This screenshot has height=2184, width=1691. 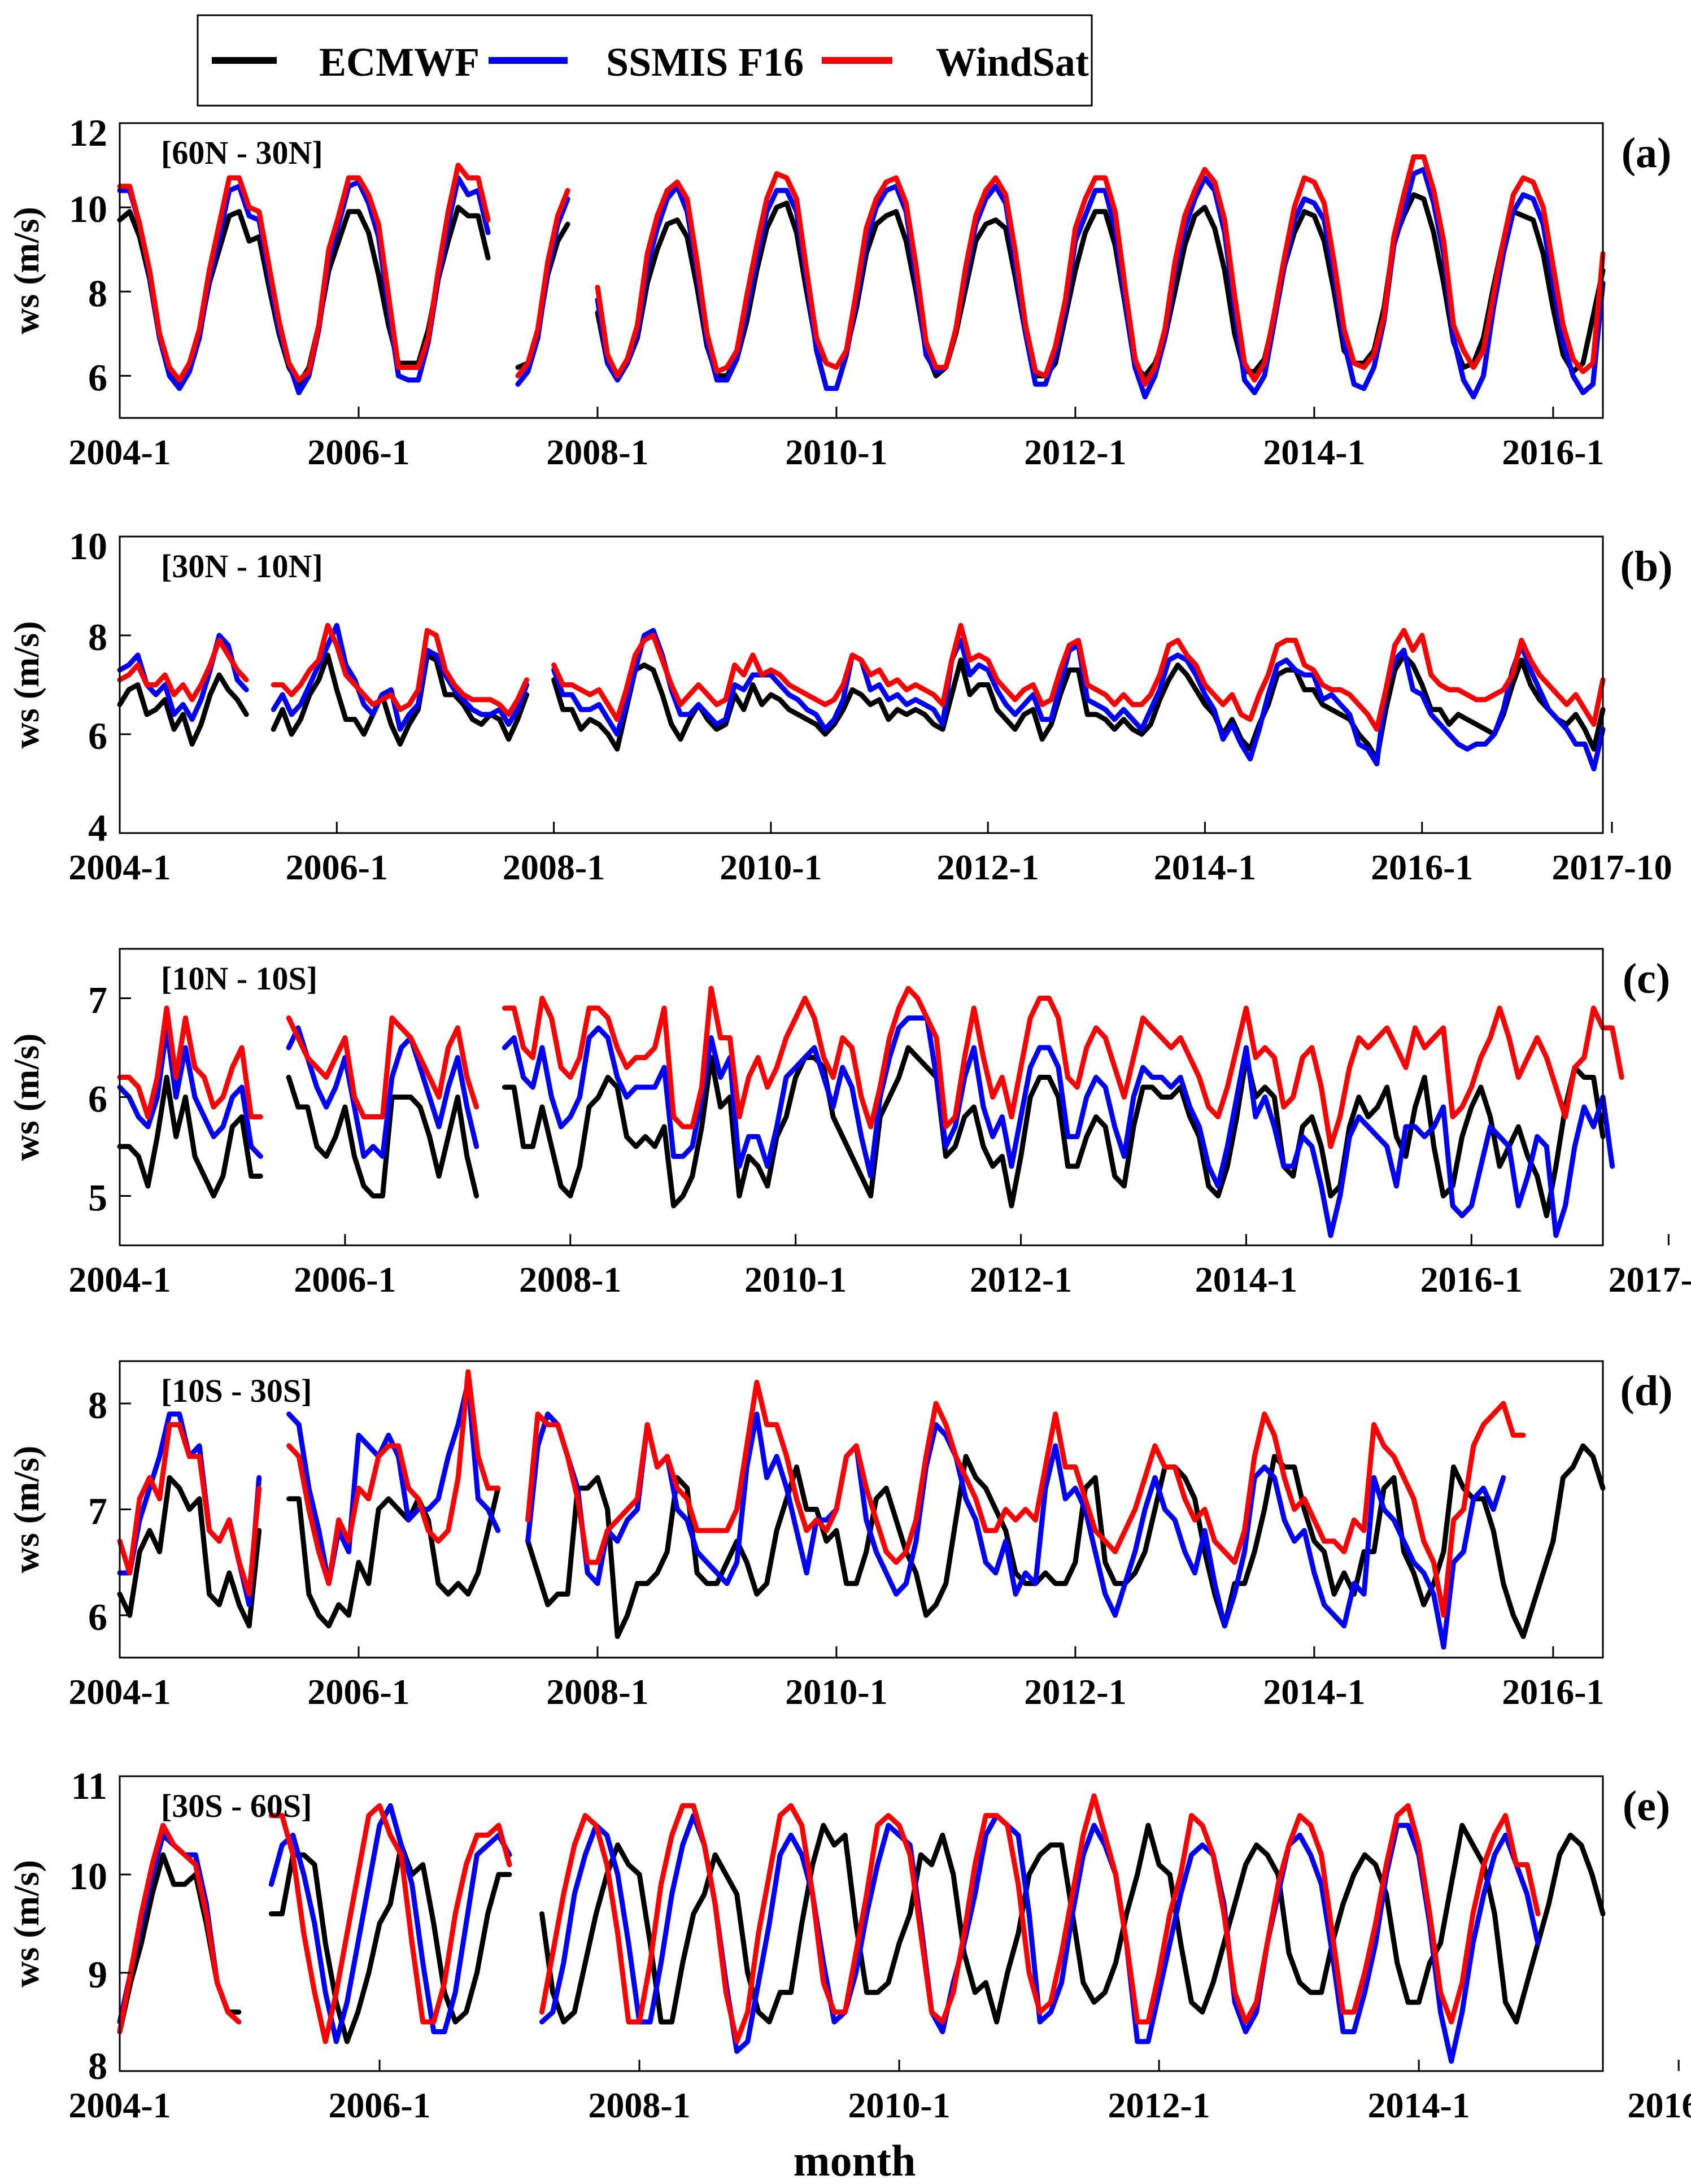 I want to click on legend-box, so click(x=645, y=60).